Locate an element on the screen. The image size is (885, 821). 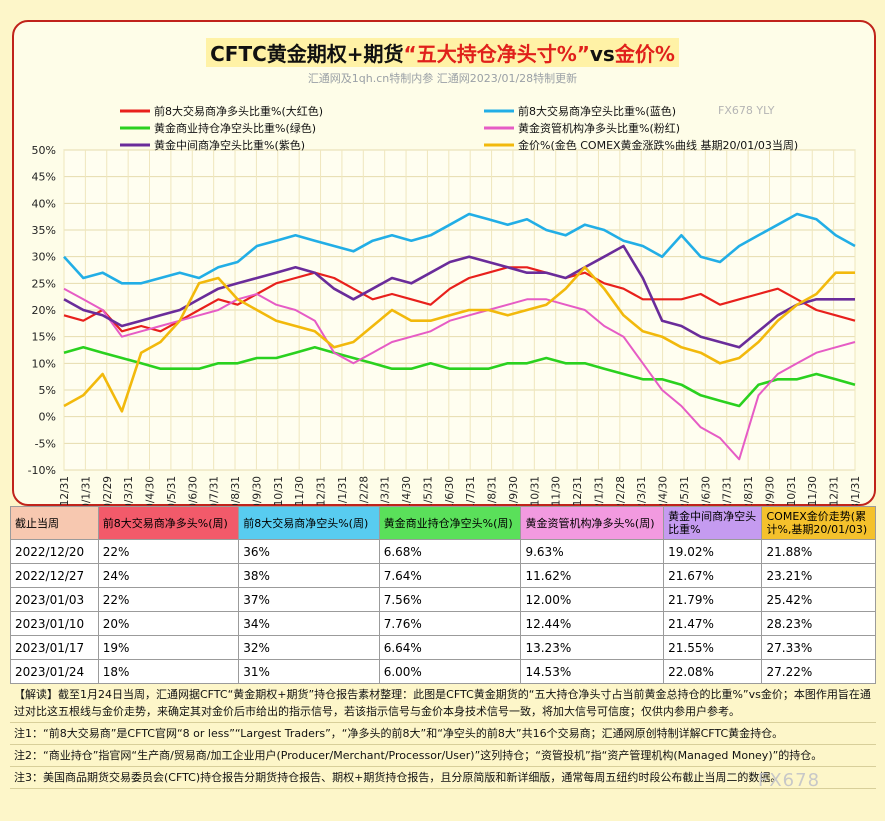
x-tick-label: 2021/5/31 is located at coordinates (428, 490).